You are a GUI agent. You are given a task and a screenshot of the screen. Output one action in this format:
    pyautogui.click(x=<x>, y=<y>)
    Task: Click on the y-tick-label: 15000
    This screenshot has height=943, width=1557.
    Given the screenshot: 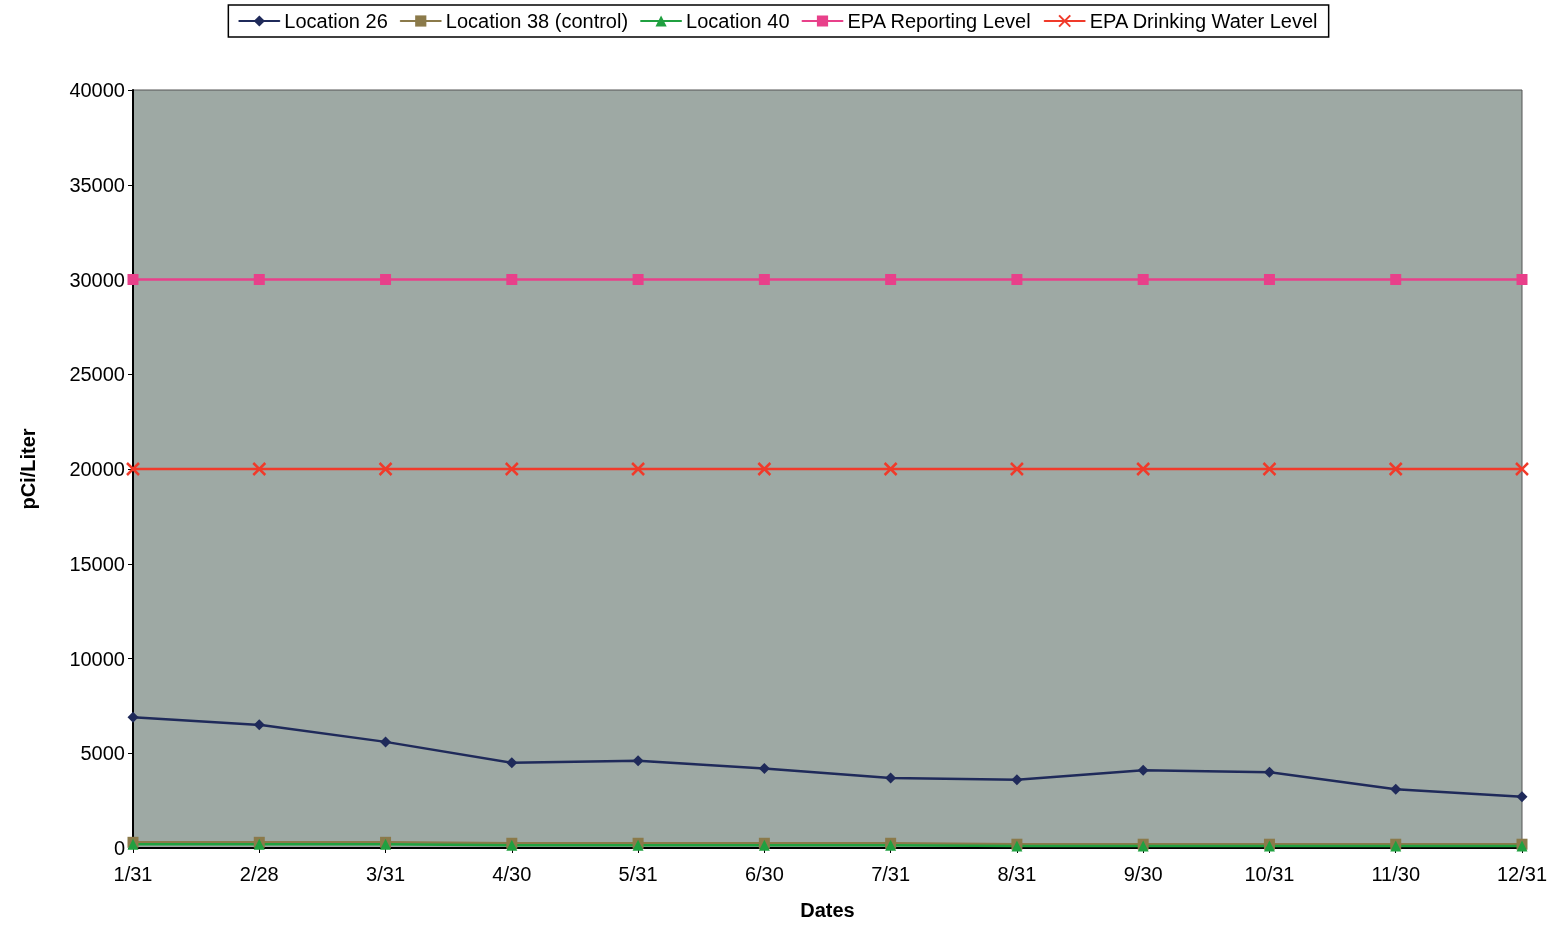 What is the action you would take?
    pyautogui.click(x=97, y=563)
    